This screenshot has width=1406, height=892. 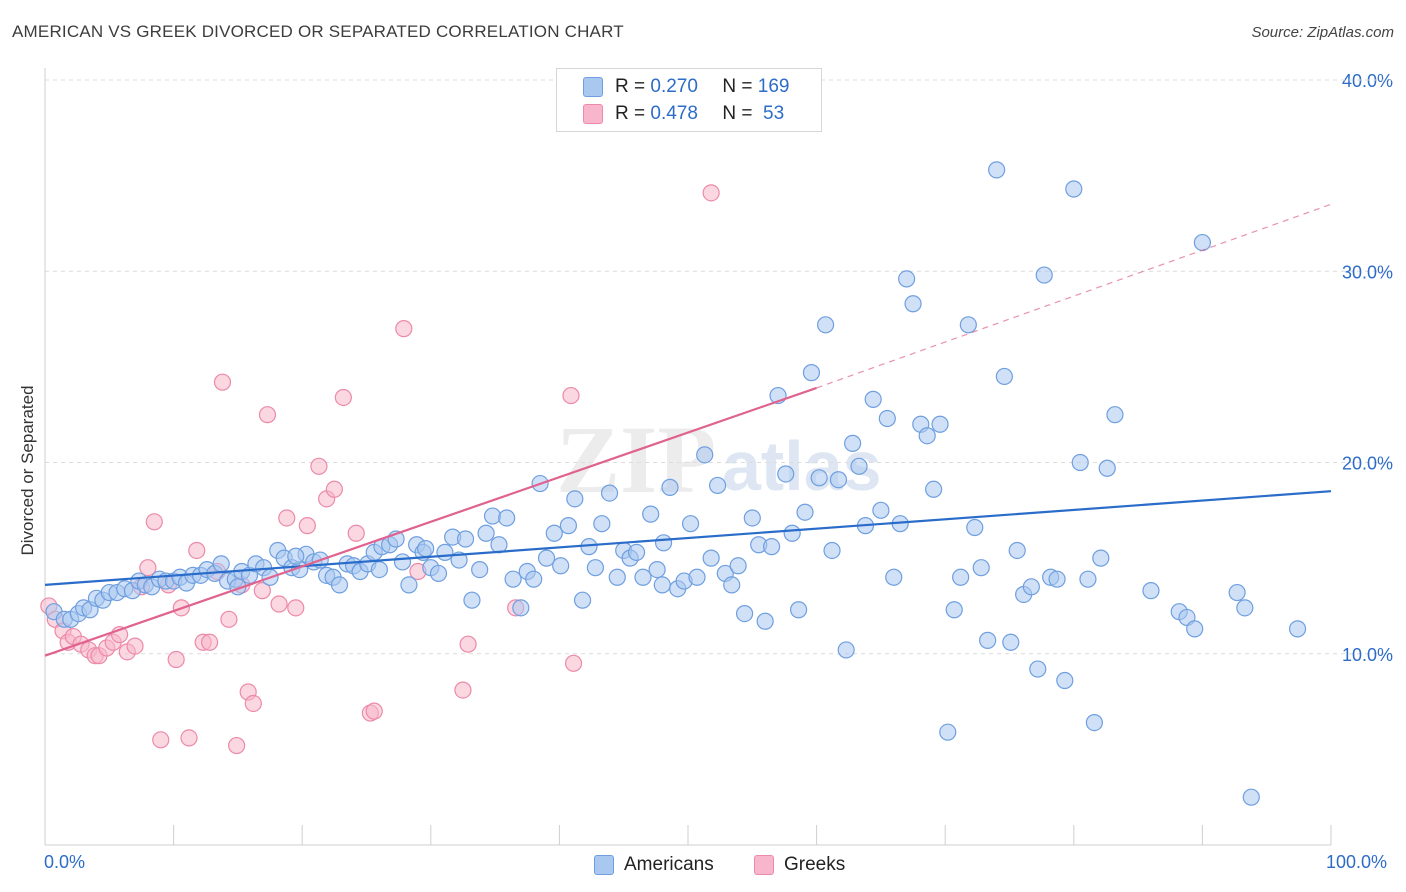 What do you see at coordinates (1357, 862) in the screenshot?
I see `x-axis-max-label: 100.0%` at bounding box center [1357, 862].